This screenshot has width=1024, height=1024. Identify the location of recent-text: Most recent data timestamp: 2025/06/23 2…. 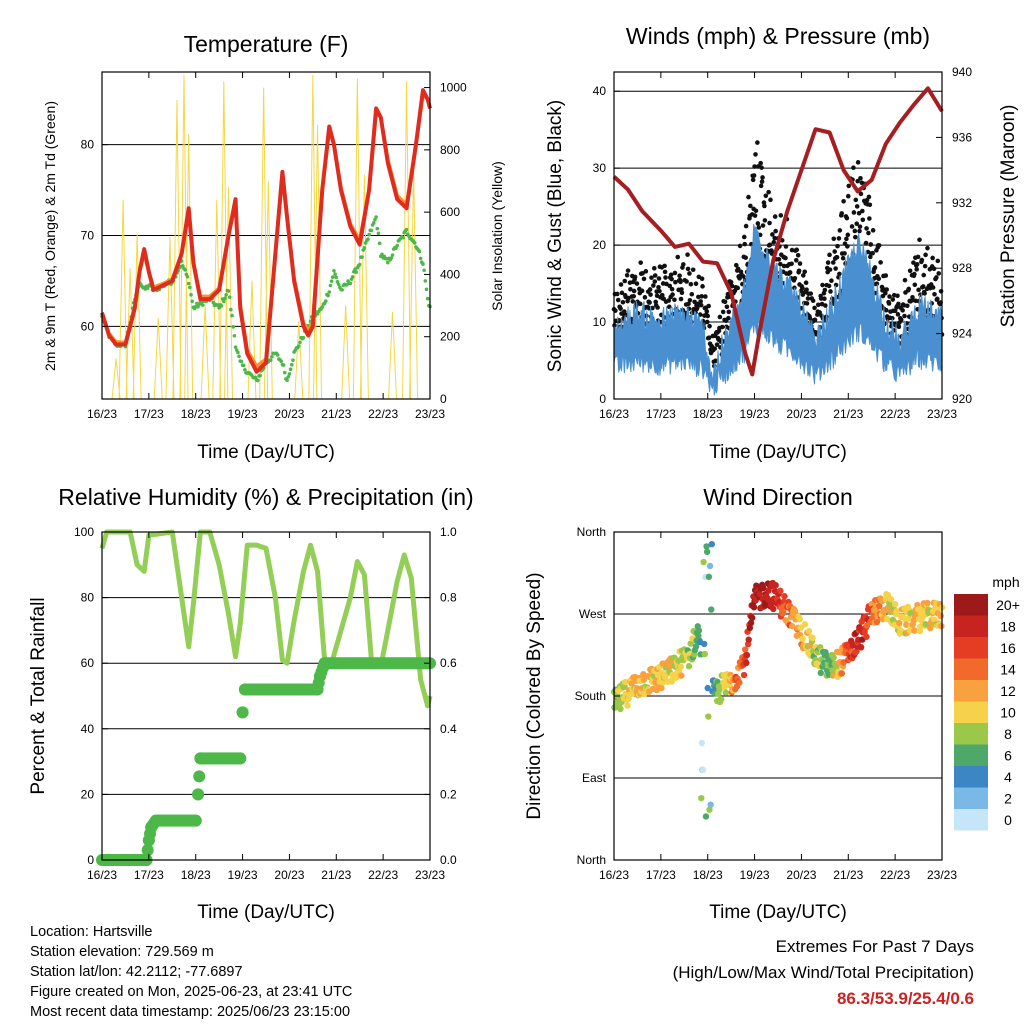
(190, 1012).